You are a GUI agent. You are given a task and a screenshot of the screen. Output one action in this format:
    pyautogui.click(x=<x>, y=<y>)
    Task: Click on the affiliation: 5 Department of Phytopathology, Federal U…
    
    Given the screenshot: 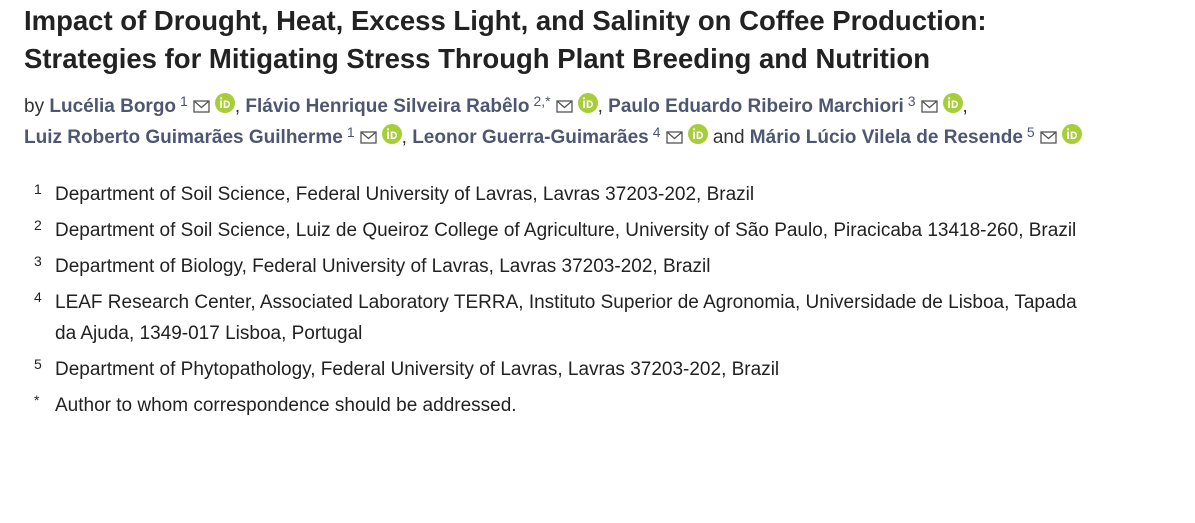 What is the action you would take?
    pyautogui.click(x=564, y=369)
    